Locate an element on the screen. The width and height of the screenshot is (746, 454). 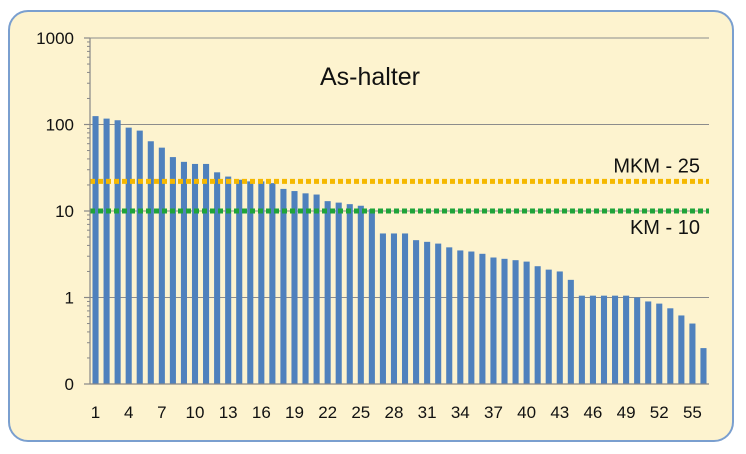
y-tick-label: 0 is located at coordinates (69, 384).